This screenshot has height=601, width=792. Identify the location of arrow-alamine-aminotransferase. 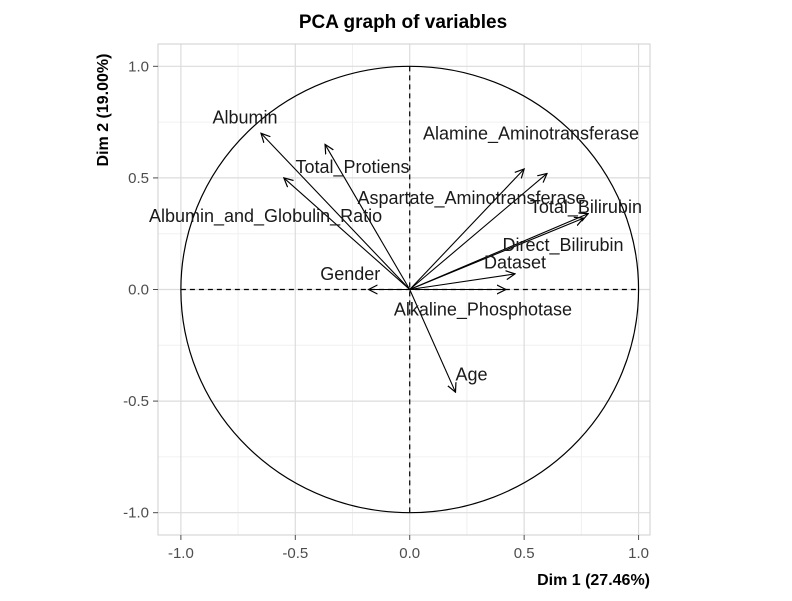
(466, 229).